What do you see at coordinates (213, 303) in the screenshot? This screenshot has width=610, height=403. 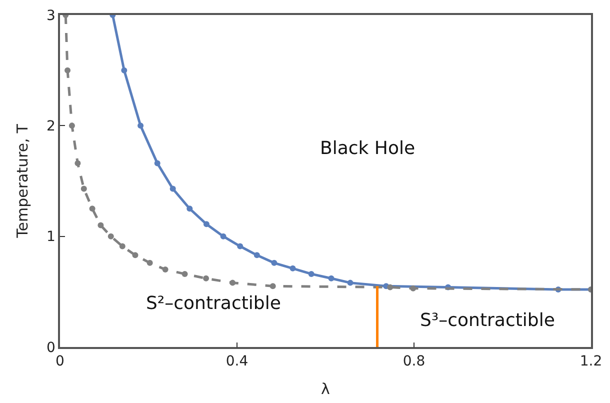 I see `annotation: S²–contractible` at bounding box center [213, 303].